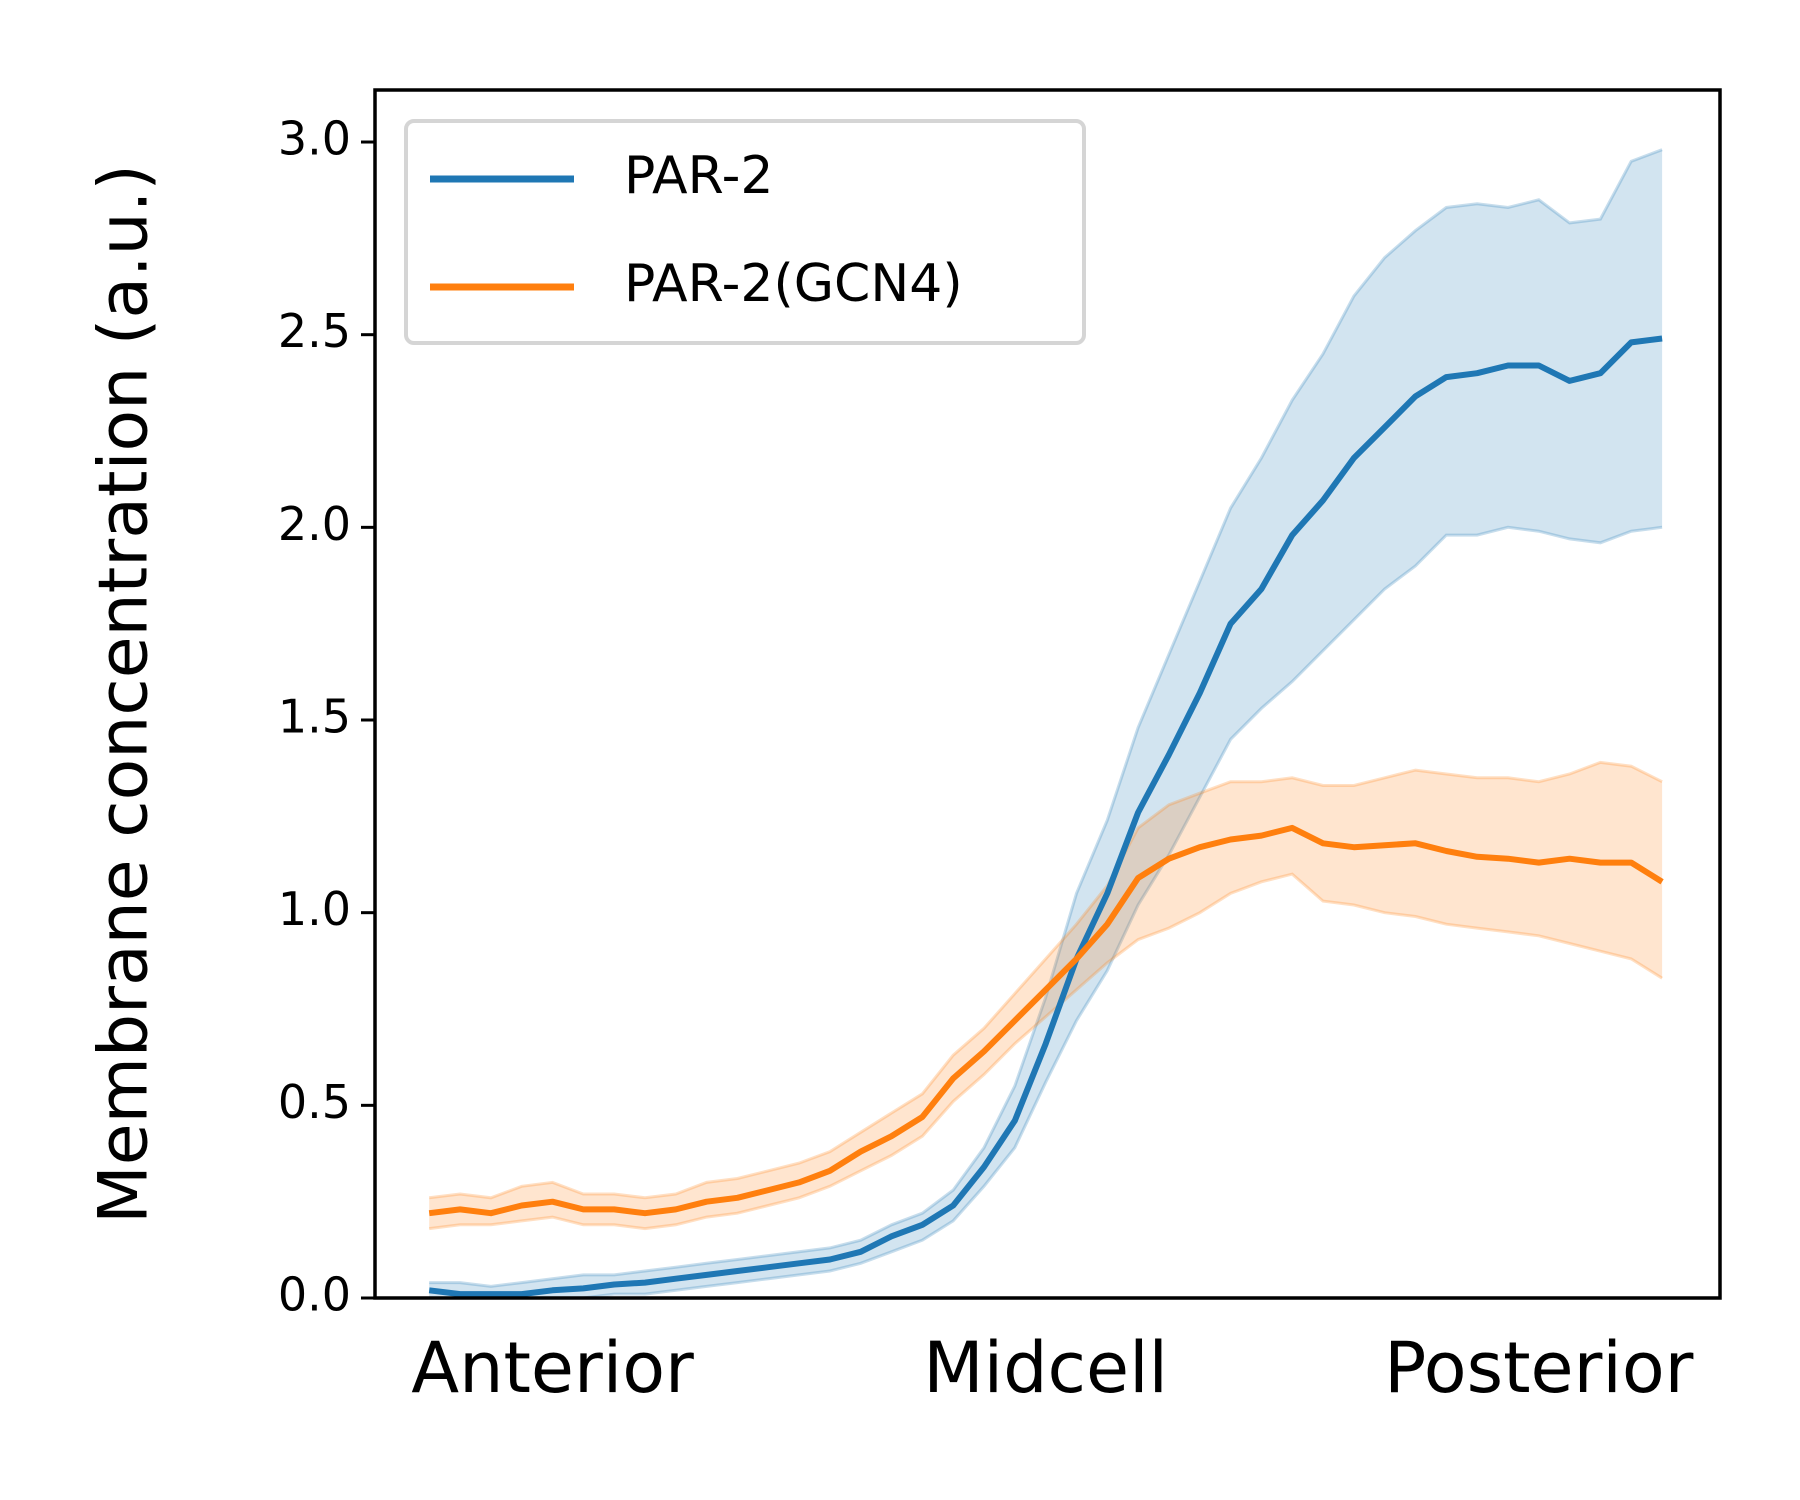 Image resolution: width=1800 pixels, height=1500 pixels. What do you see at coordinates (314, 331) in the screenshot?
I see `y-tick-label: 2.5` at bounding box center [314, 331].